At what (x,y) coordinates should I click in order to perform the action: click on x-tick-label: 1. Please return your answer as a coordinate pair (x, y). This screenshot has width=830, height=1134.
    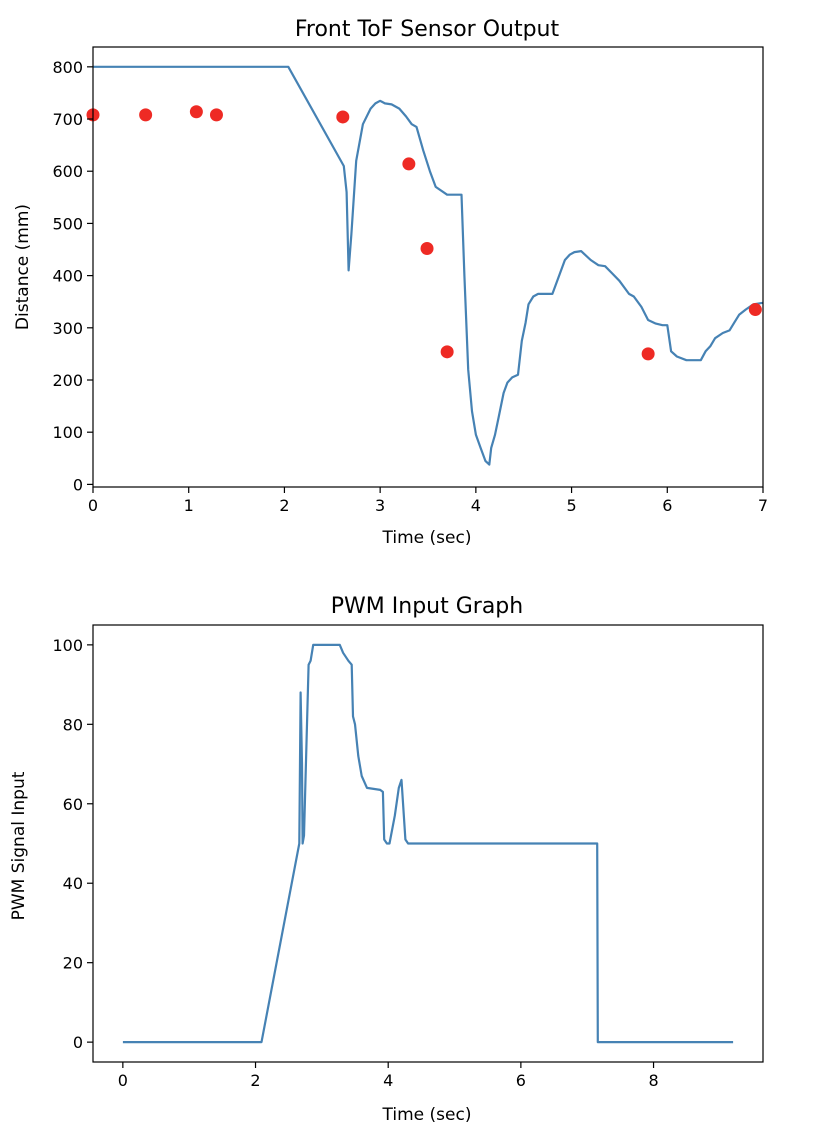
    Looking at the image, I should click on (189, 505).